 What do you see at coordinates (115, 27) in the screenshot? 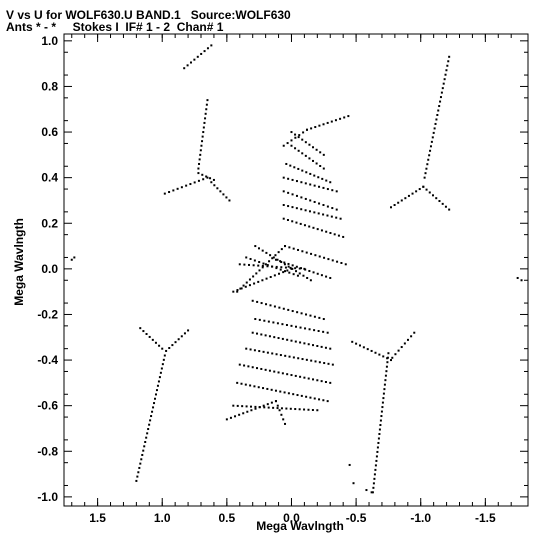
I see `chart-subtitle: Ants * - * Stokes I IF# 1 - 2 Chan# 1` at bounding box center [115, 27].